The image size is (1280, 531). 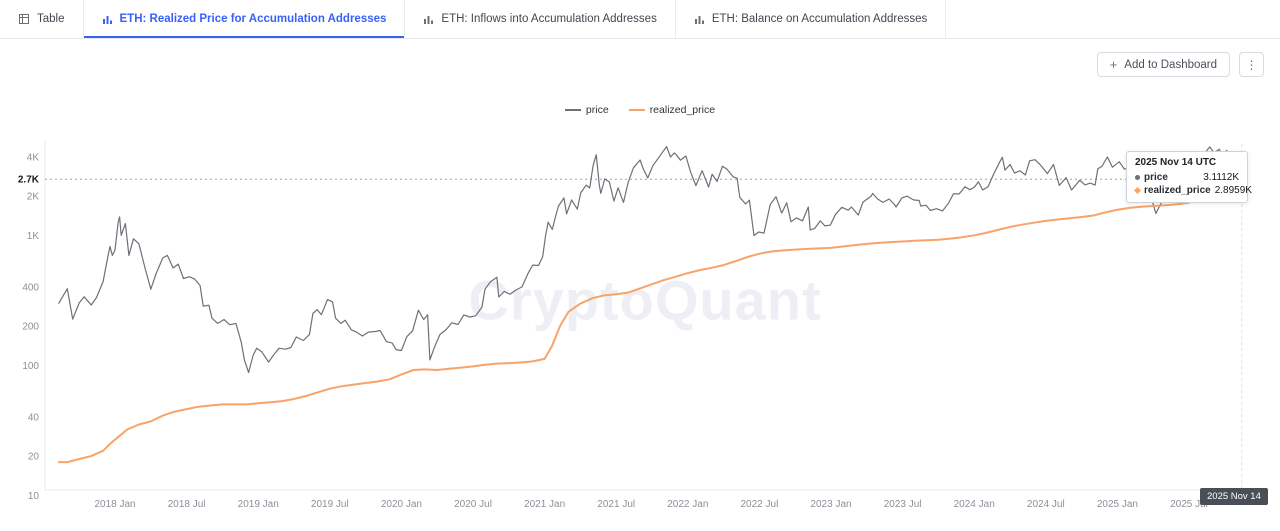 I want to click on y-axis-label: 100, so click(x=30, y=366).